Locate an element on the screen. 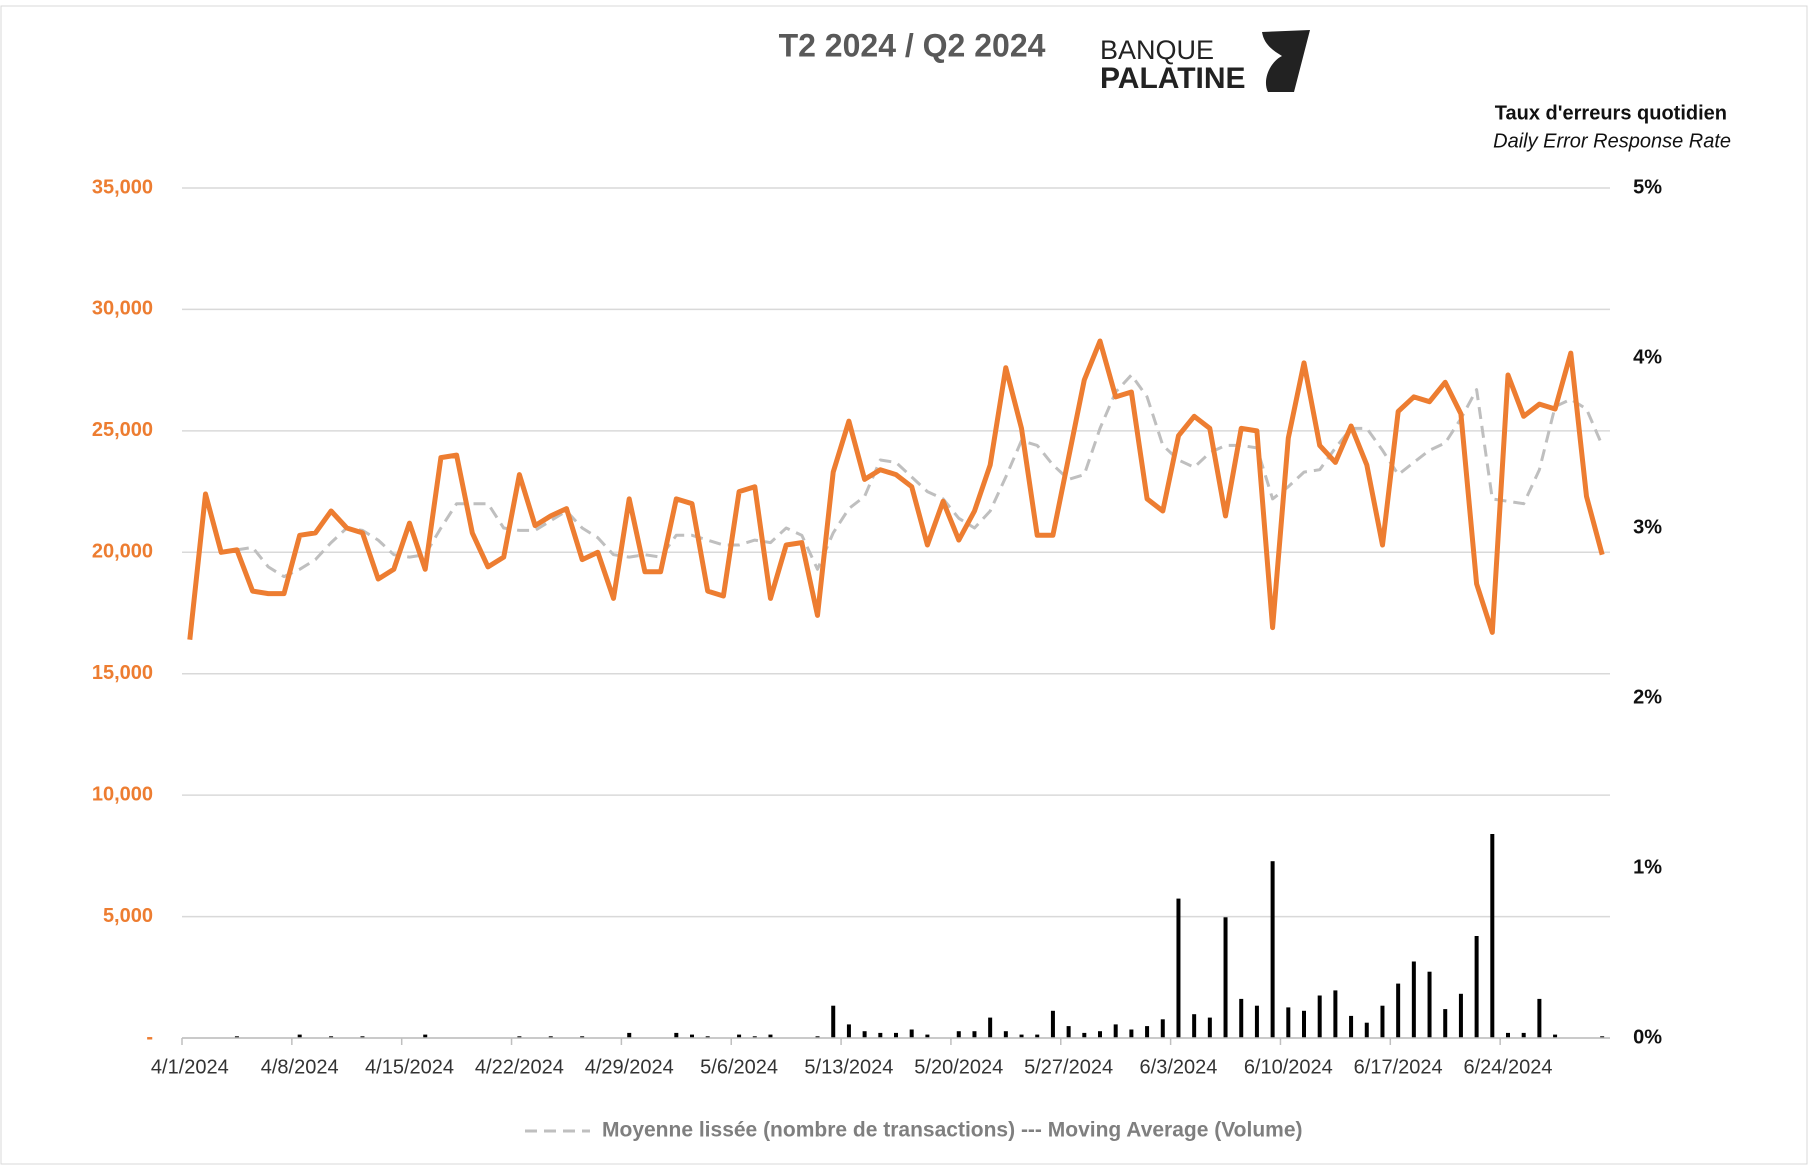 This screenshot has width=1809, height=1171. logo: BANQUE PALATINE is located at coordinates (1205, 62).